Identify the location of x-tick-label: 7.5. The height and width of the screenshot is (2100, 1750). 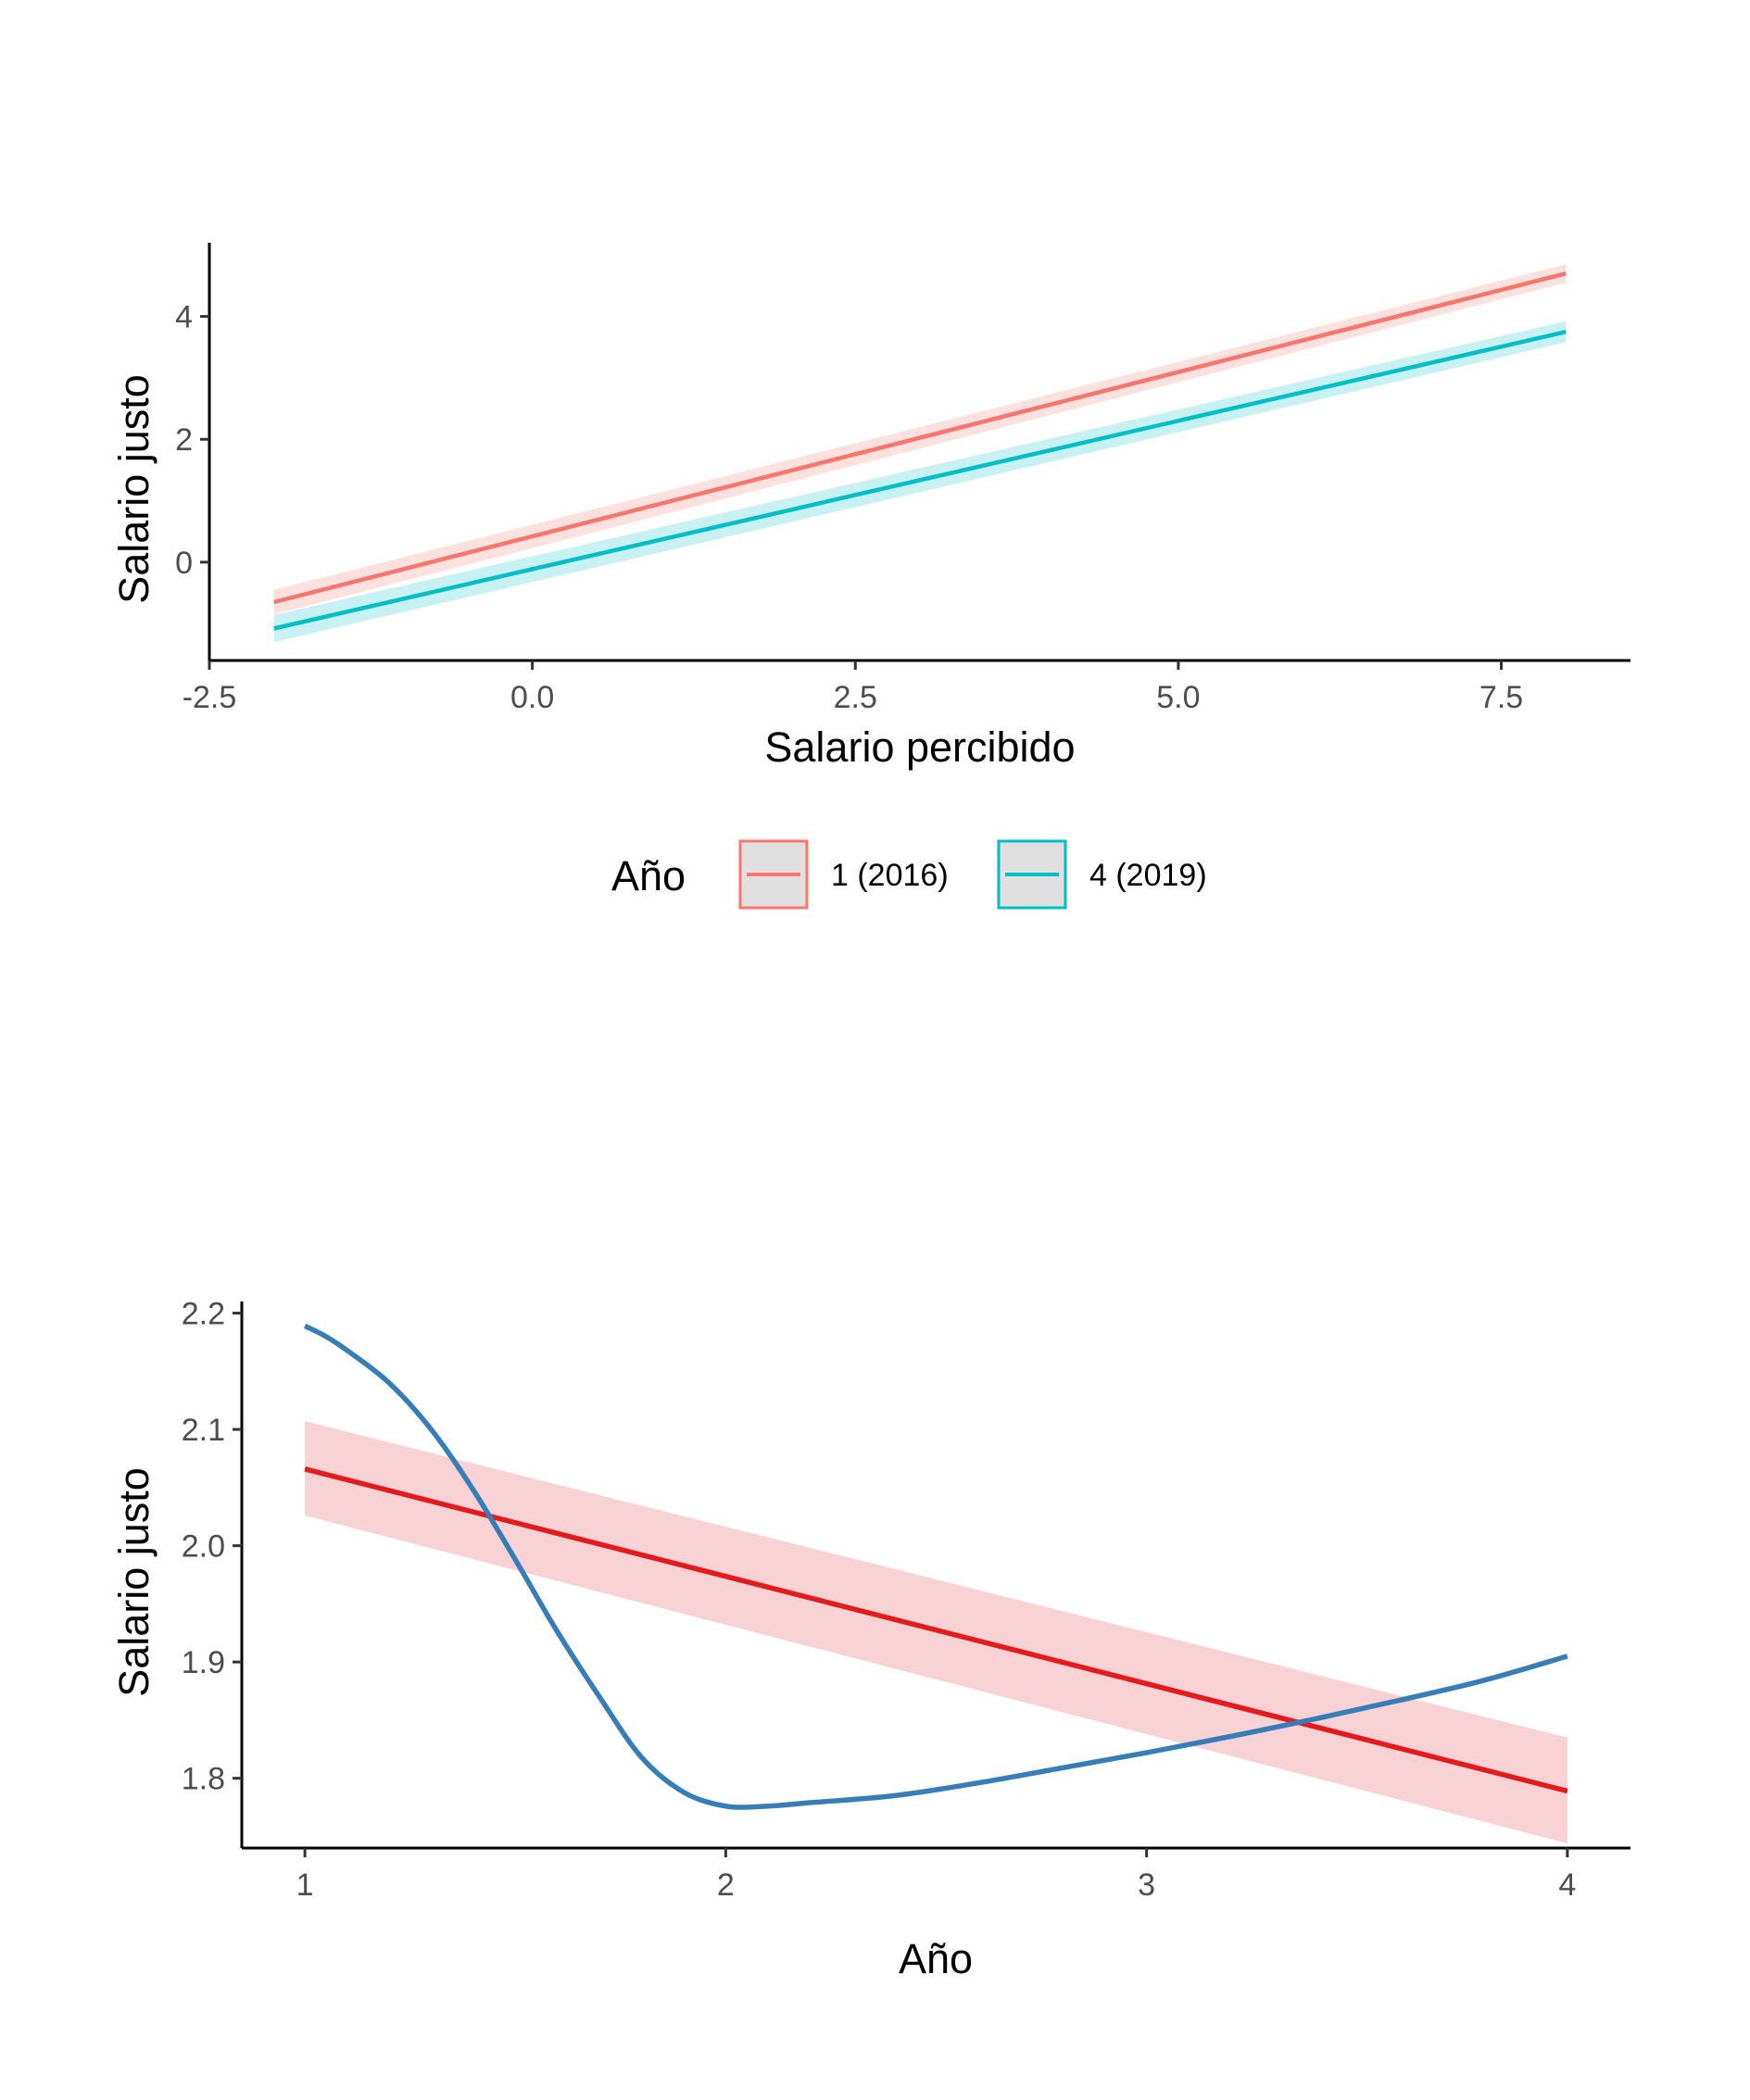
(1501, 697).